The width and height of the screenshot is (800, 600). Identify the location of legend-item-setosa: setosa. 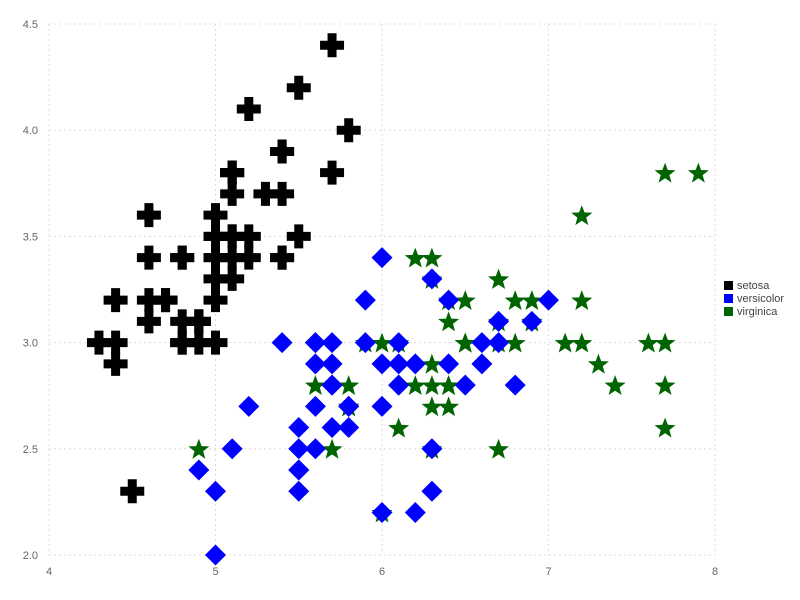
(754, 285).